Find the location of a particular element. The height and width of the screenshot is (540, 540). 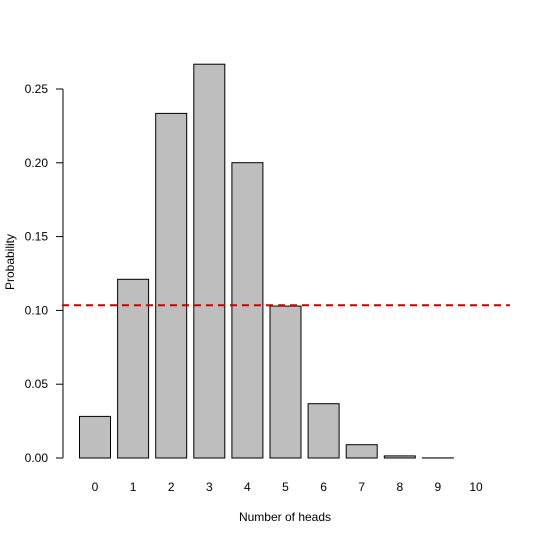

y-tick-label: 0.00 is located at coordinates (37, 458).